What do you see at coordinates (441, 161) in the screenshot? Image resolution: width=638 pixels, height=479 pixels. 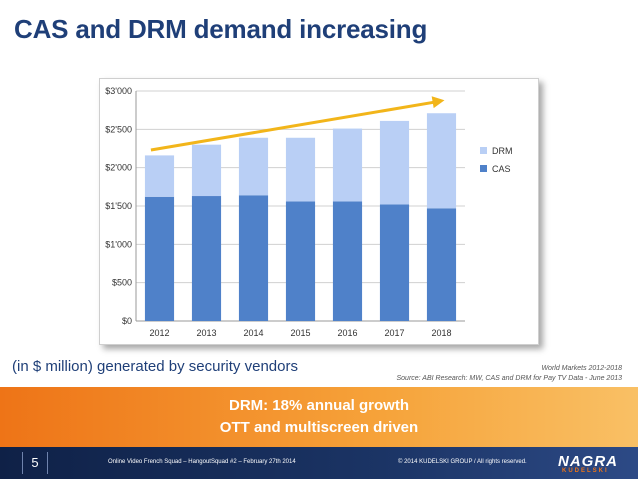 I see `bar-drm-2018` at bounding box center [441, 161].